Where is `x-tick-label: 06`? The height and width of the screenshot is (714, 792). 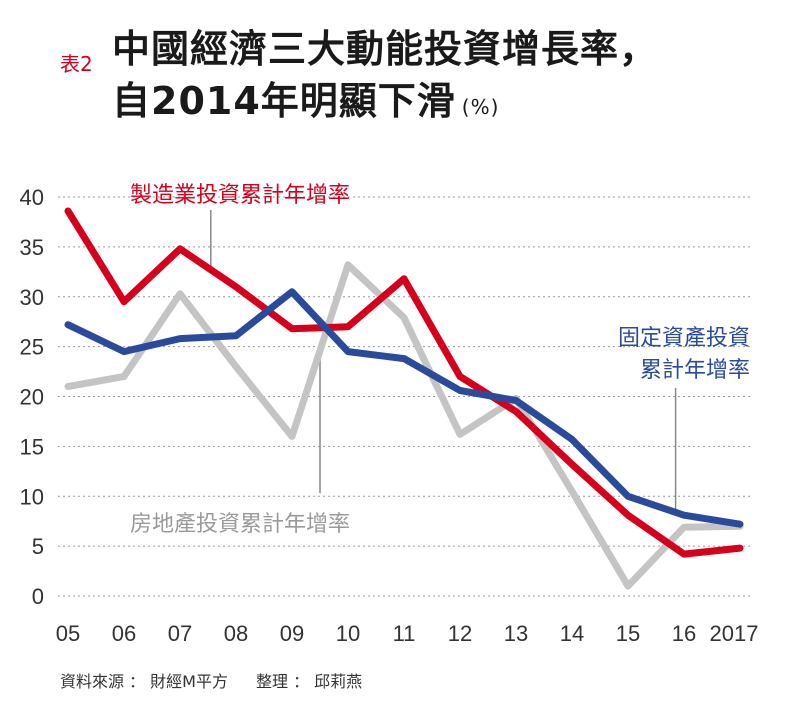 x-tick-label: 06 is located at coordinates (124, 633).